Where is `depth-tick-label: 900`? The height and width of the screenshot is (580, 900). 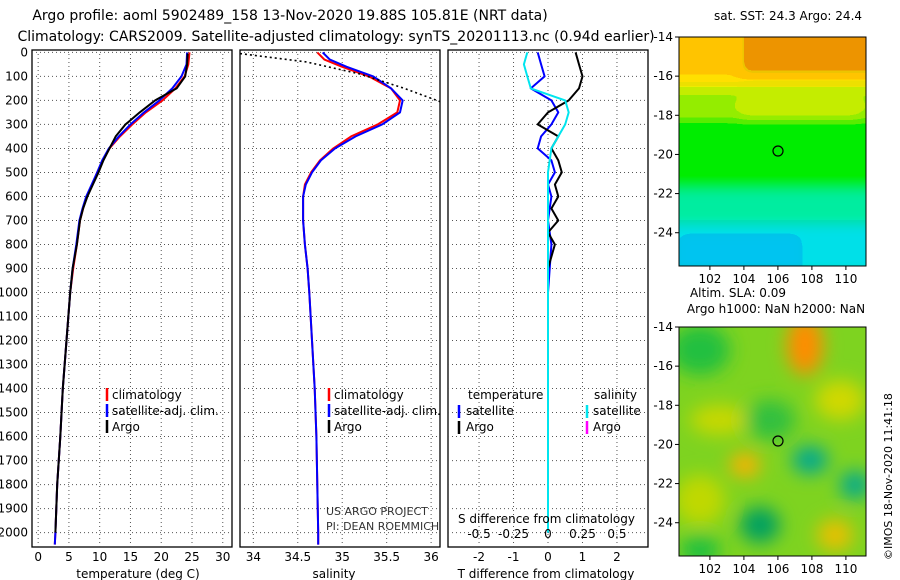 depth-tick-label: 900 is located at coordinates (16, 268).